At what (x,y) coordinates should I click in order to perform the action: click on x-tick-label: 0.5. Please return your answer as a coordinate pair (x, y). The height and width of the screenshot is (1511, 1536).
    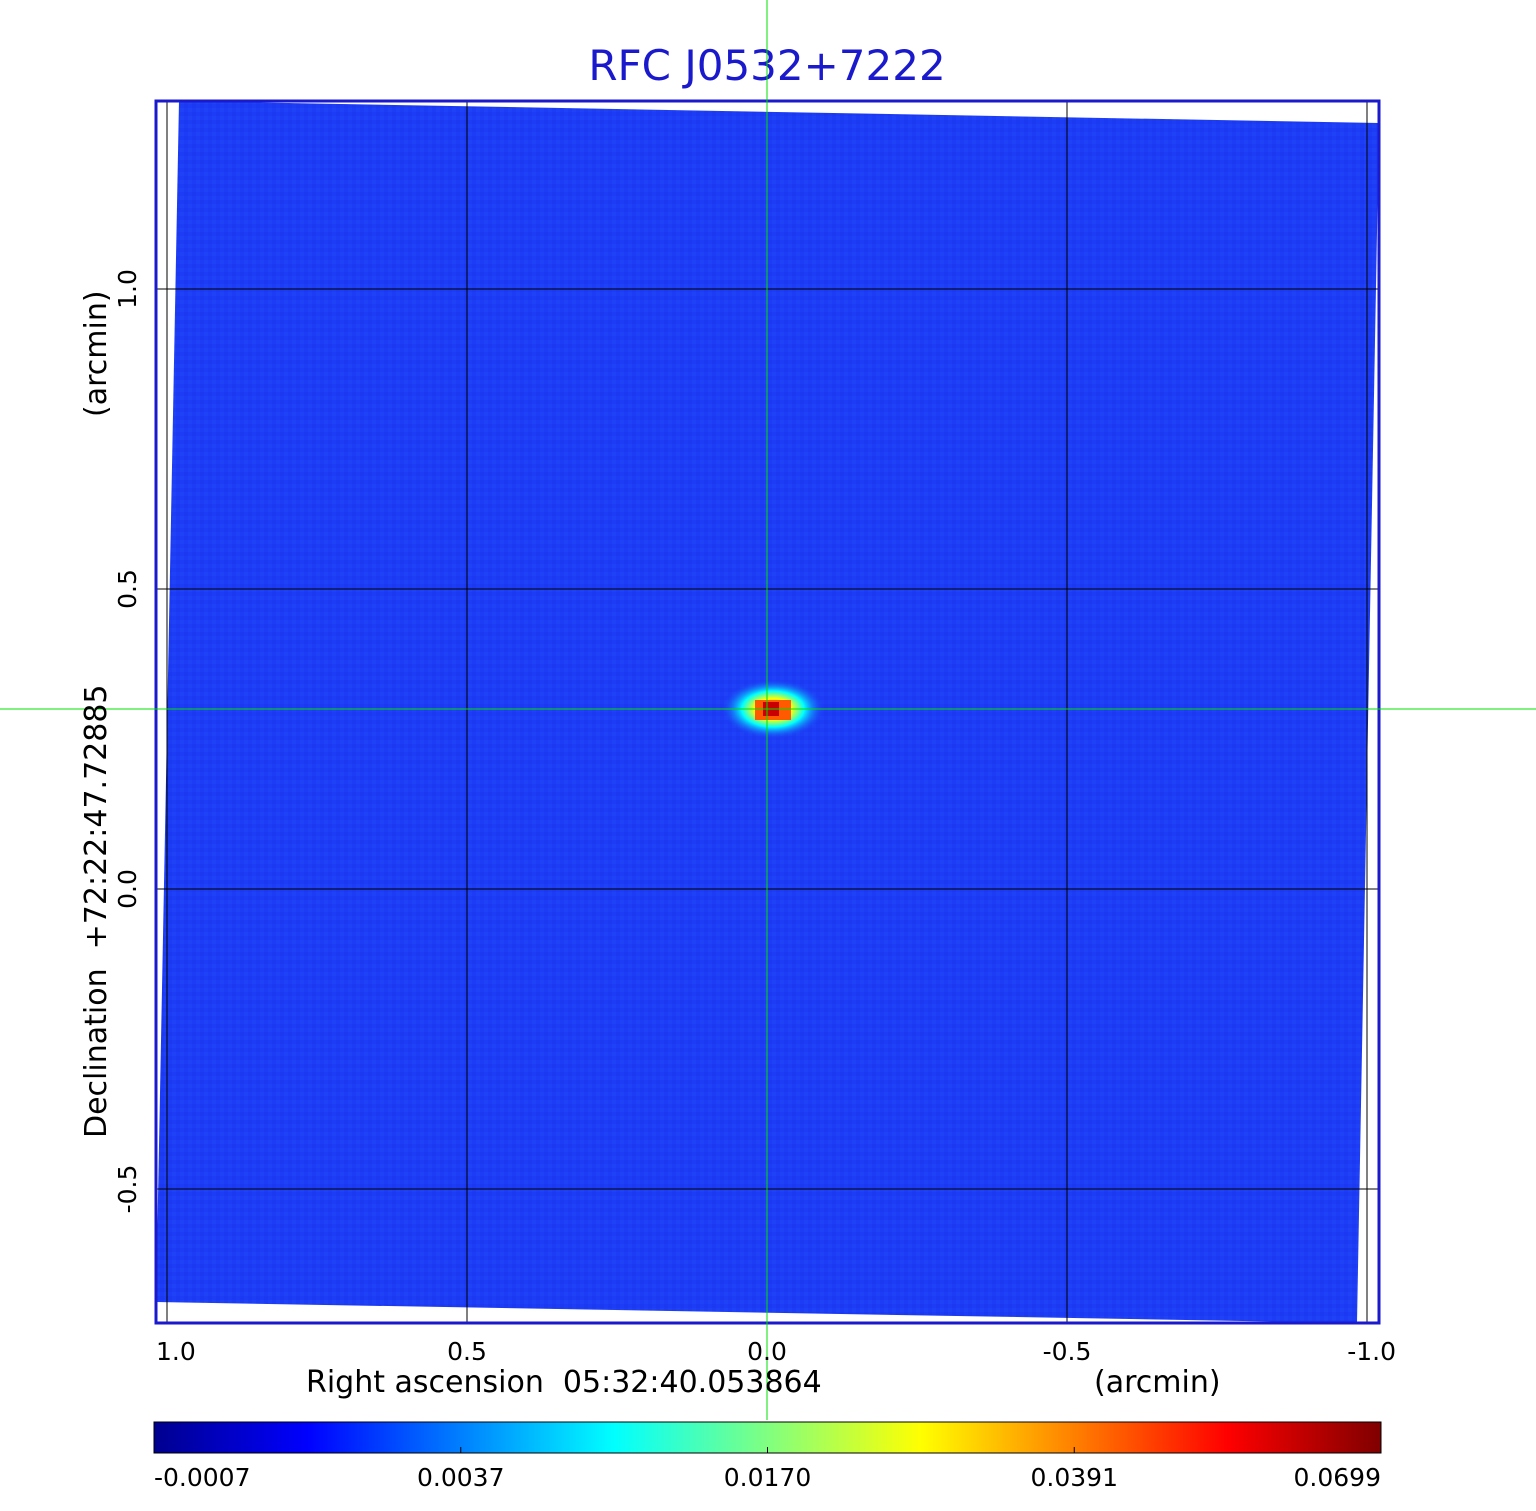
    Looking at the image, I should click on (467, 1351).